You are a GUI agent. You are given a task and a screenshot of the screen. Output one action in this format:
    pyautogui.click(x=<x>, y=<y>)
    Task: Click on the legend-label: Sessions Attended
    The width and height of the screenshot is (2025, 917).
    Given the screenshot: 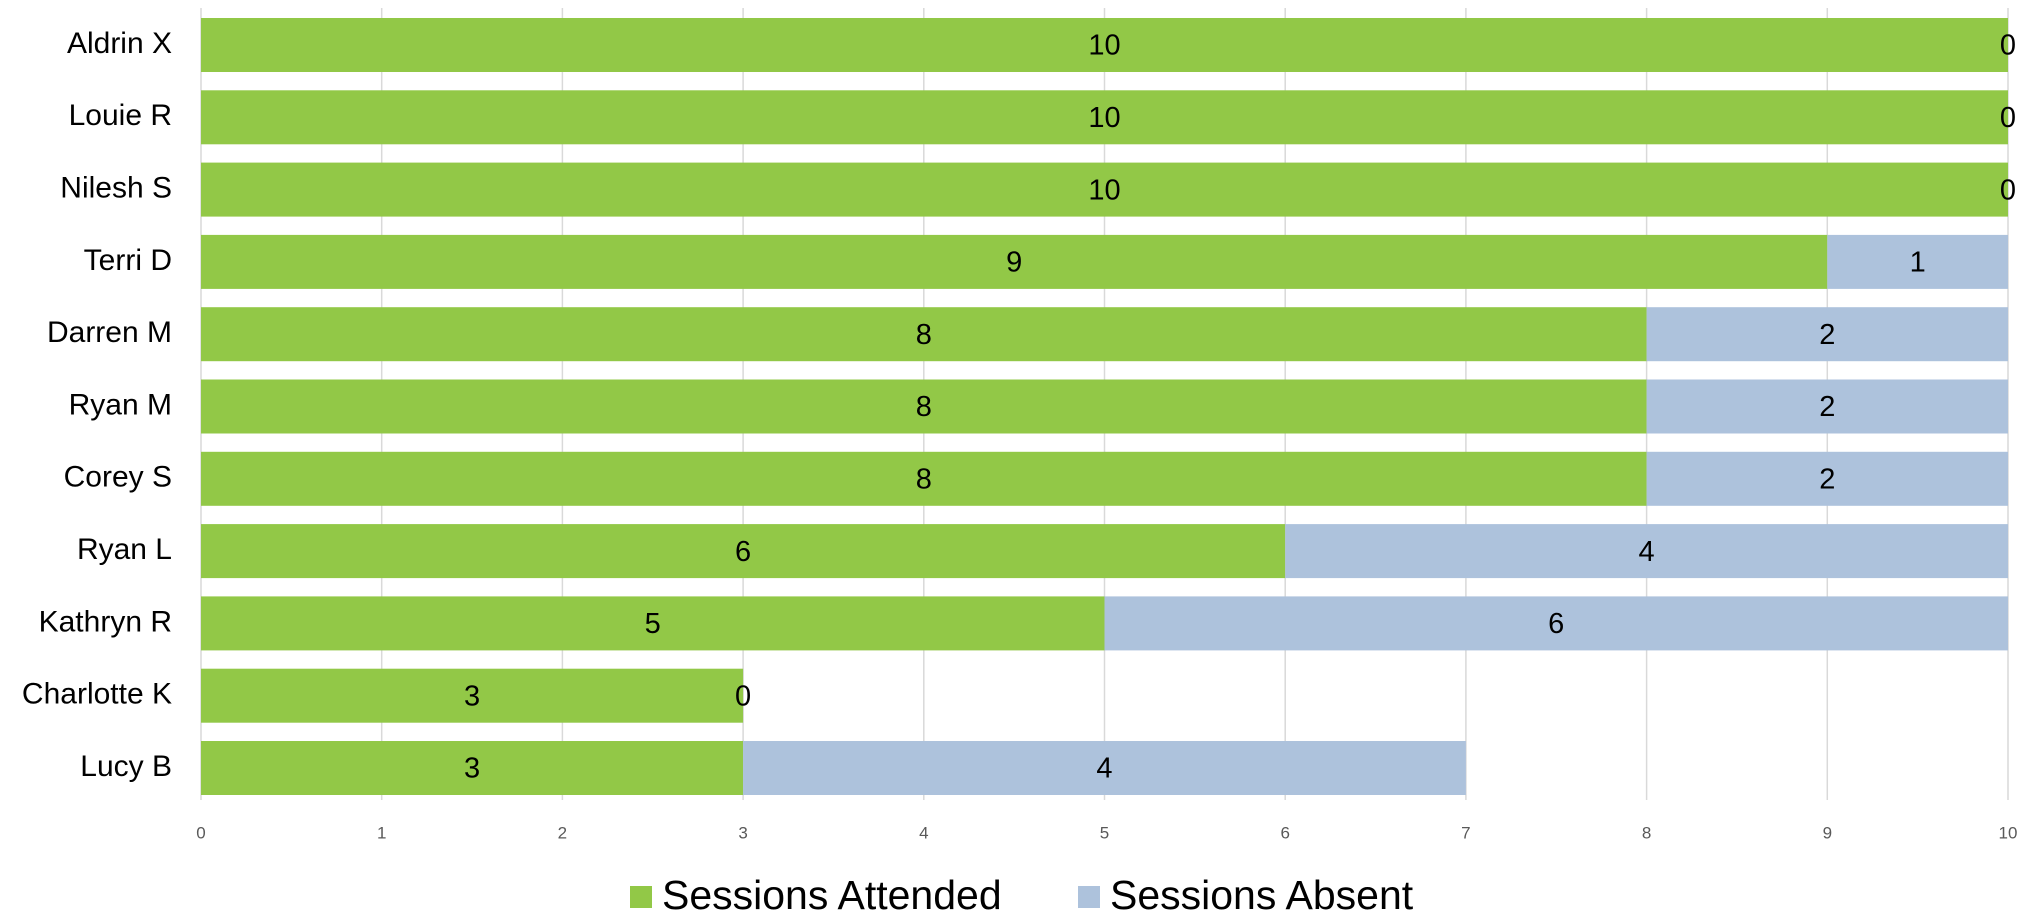 What is the action you would take?
    pyautogui.click(x=832, y=894)
    